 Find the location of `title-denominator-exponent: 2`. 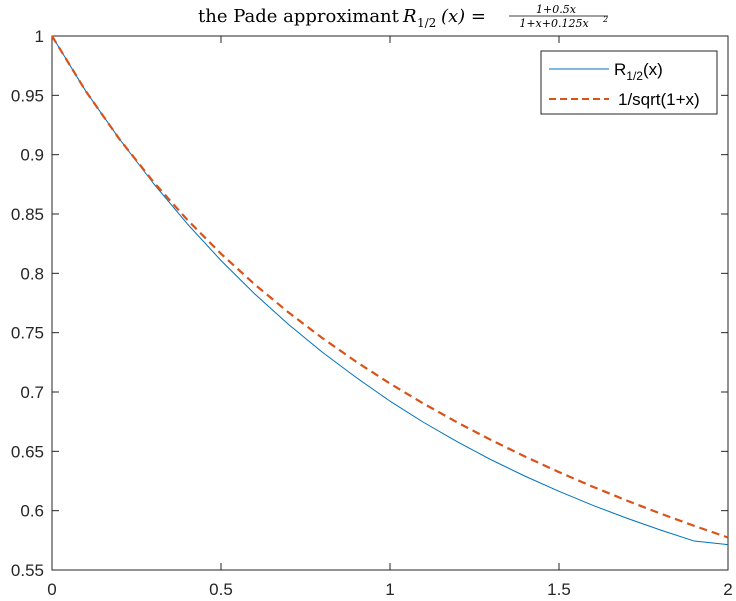

title-denominator-exponent: 2 is located at coordinates (605, 19).